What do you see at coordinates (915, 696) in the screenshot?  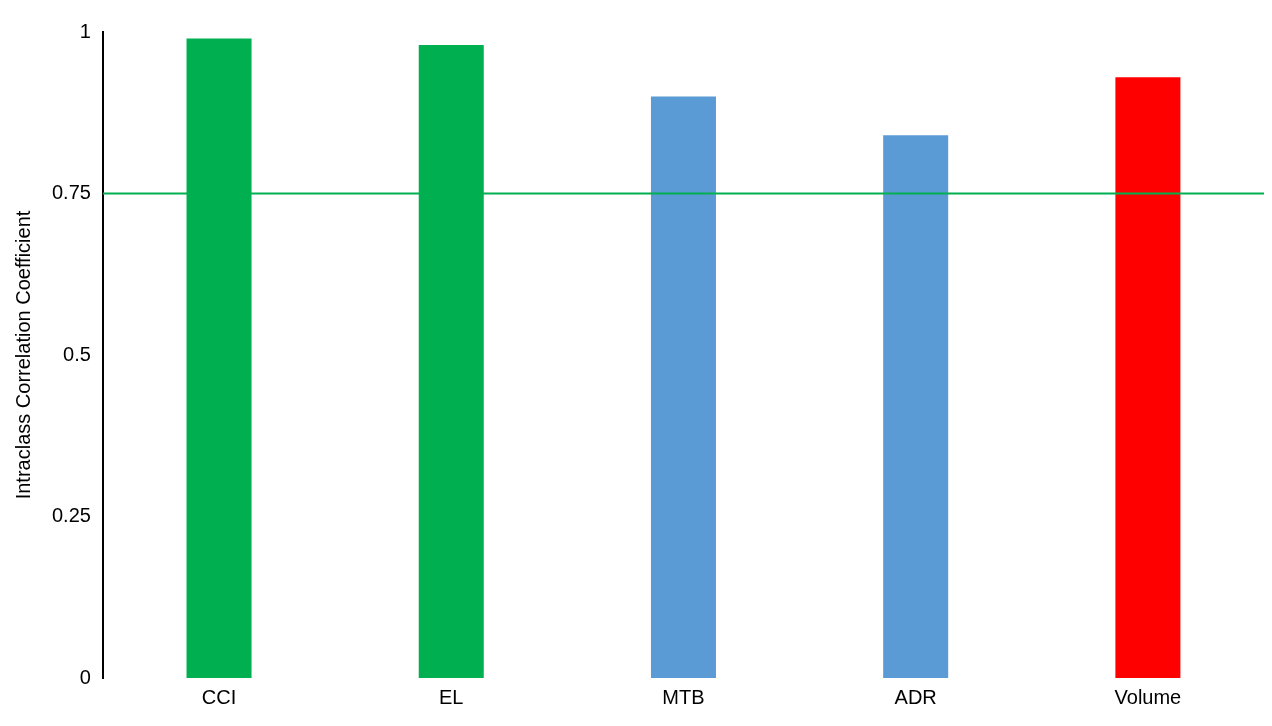 I see `x-tick-label: ADR` at bounding box center [915, 696].